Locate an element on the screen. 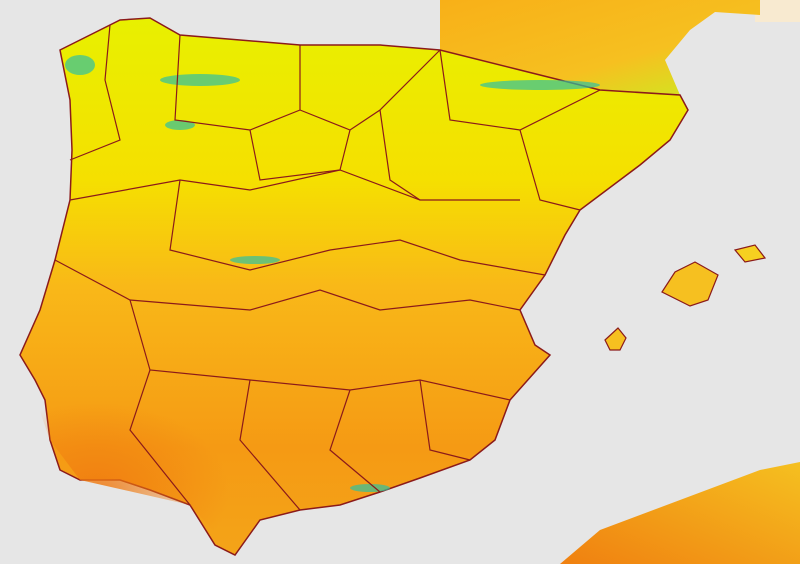 Image resolution: width=800 pixels, height=564 pixels. france is located at coordinates (600, 47).